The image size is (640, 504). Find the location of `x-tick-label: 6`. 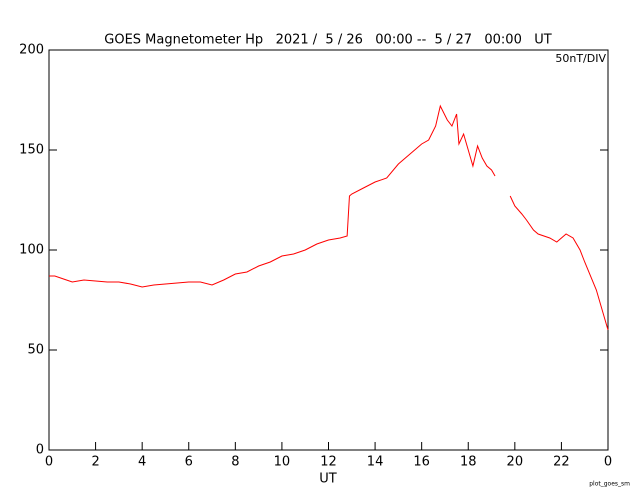

x-tick-label: 6 is located at coordinates (189, 462).